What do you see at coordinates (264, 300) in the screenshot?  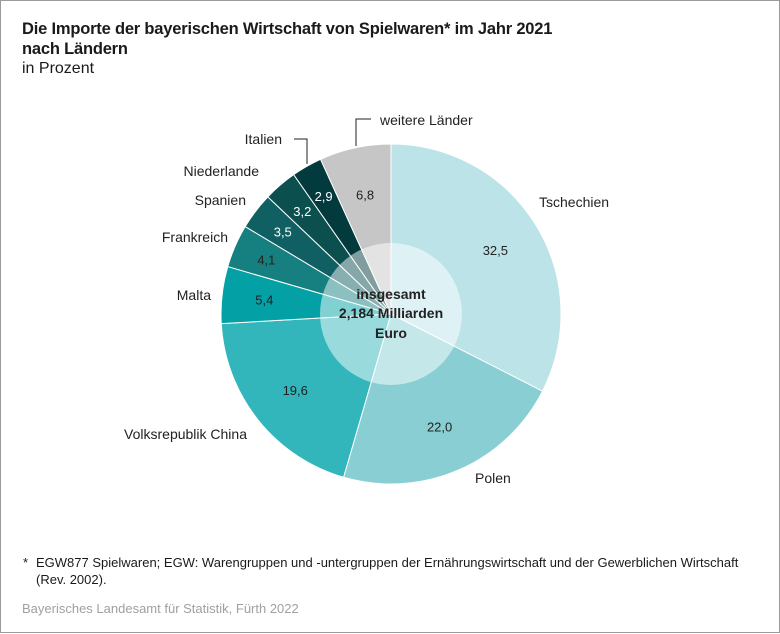 I see `value-label: 5,4` at bounding box center [264, 300].